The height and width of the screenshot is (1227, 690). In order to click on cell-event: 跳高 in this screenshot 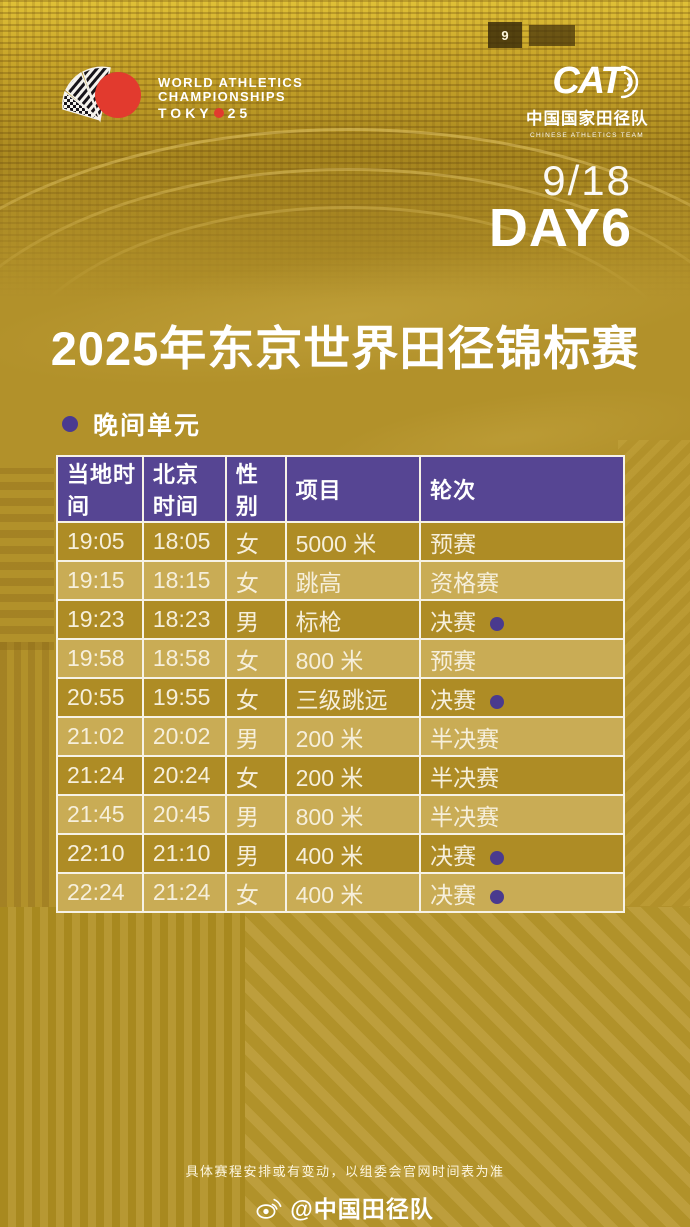, I will do `click(353, 580)`.